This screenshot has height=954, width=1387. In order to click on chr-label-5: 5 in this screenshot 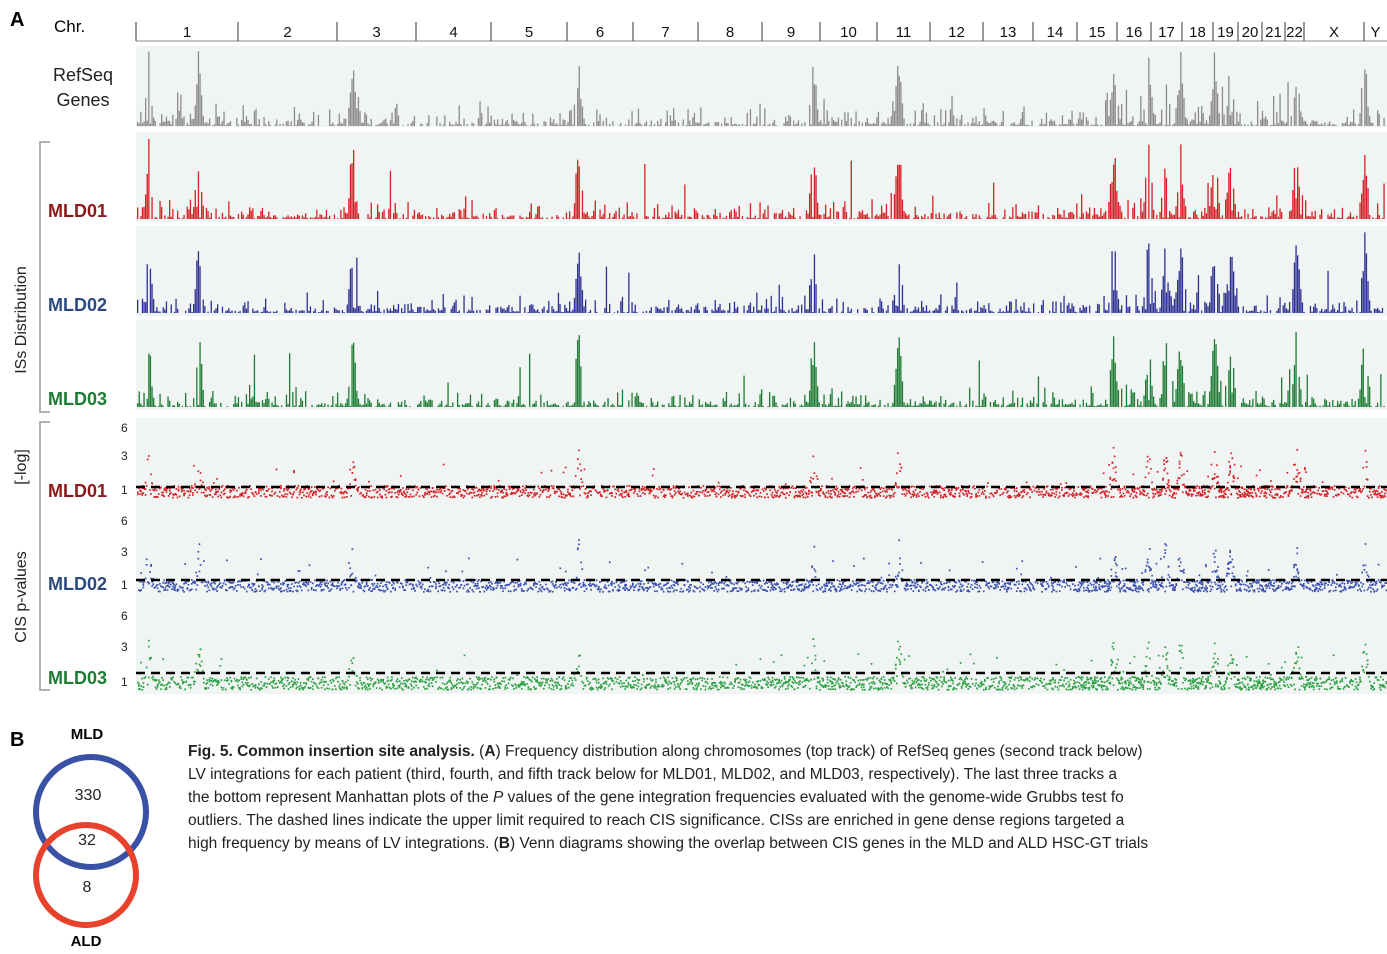, I will do `click(529, 32)`.